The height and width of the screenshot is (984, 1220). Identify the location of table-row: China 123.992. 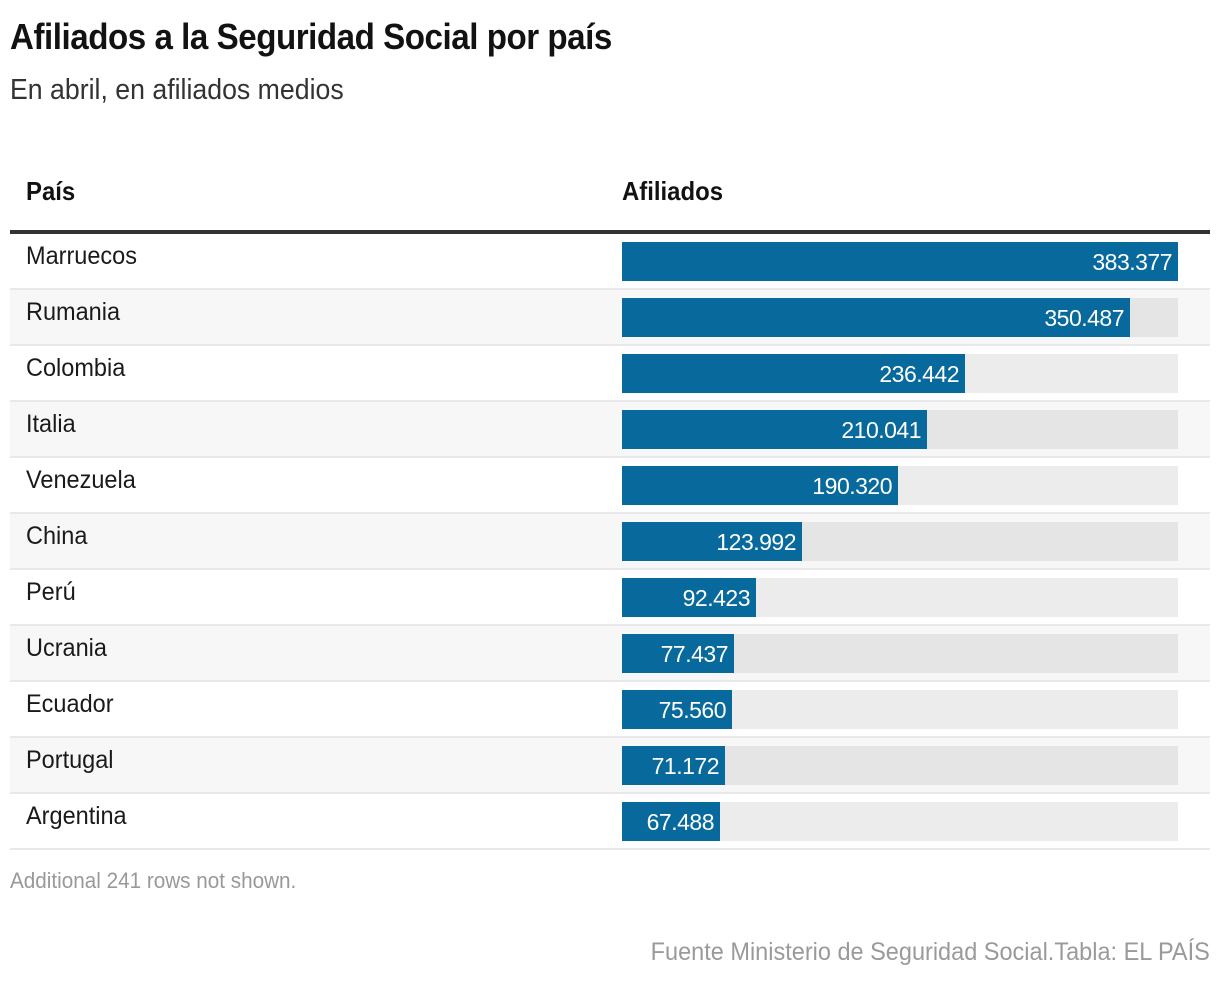
(610, 542).